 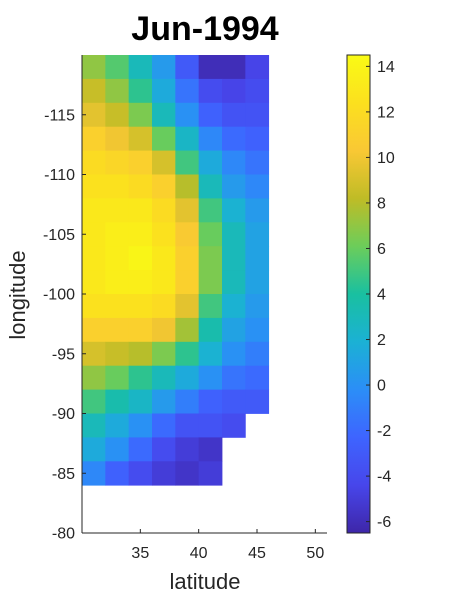 I want to click on y-tick-label: -110, so click(x=59, y=175).